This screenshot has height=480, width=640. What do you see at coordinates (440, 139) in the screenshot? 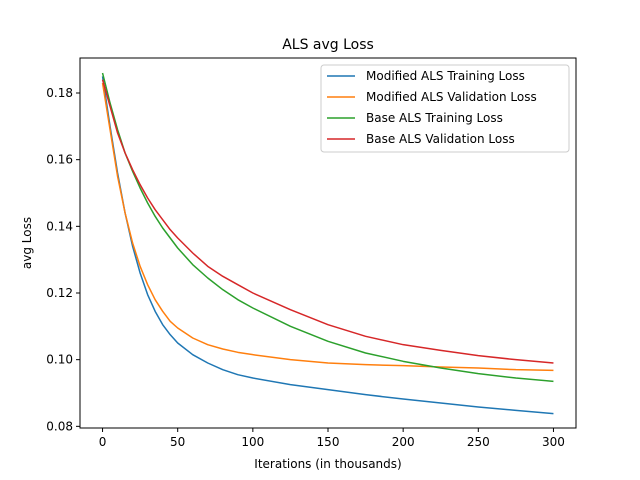
I see `legend-entry-4: Base ALS Validation Loss` at bounding box center [440, 139].